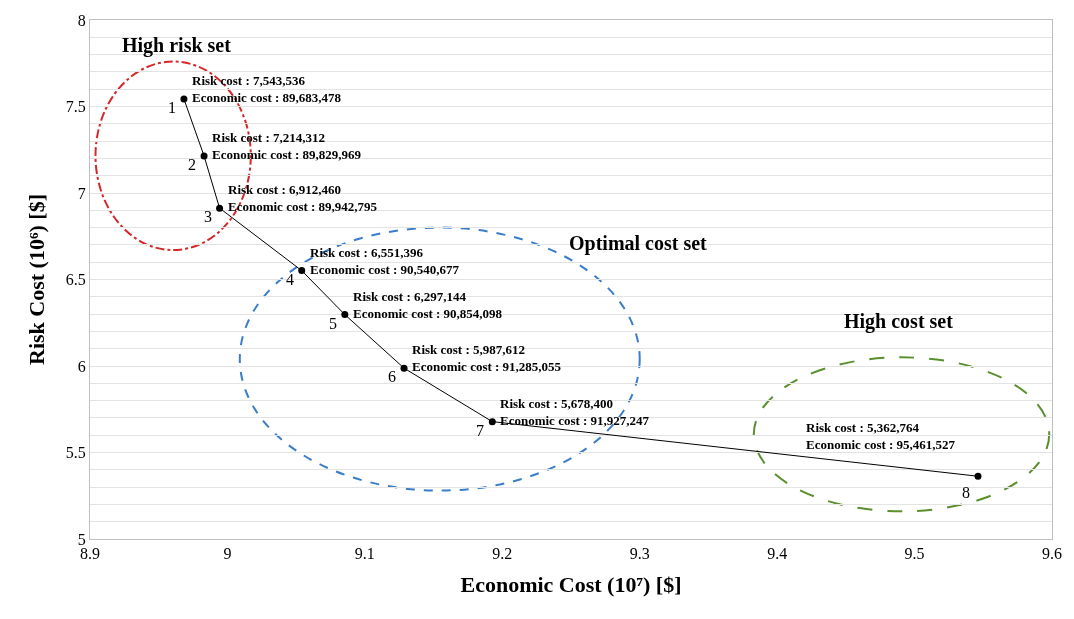 This screenshot has width=1074, height=619. I want to click on x-tick-label: 9.4, so click(777, 554).